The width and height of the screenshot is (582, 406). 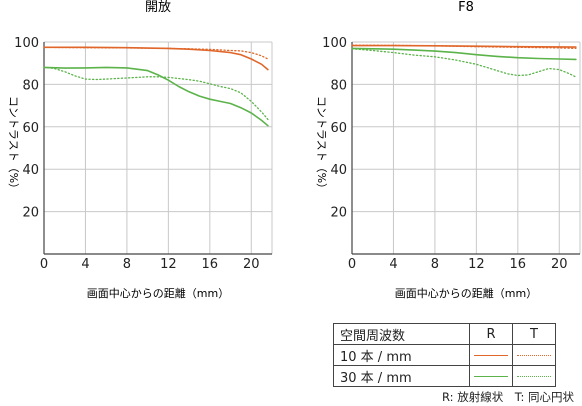 I want to click on legend-swatch-green-solid, so click(x=491, y=376).